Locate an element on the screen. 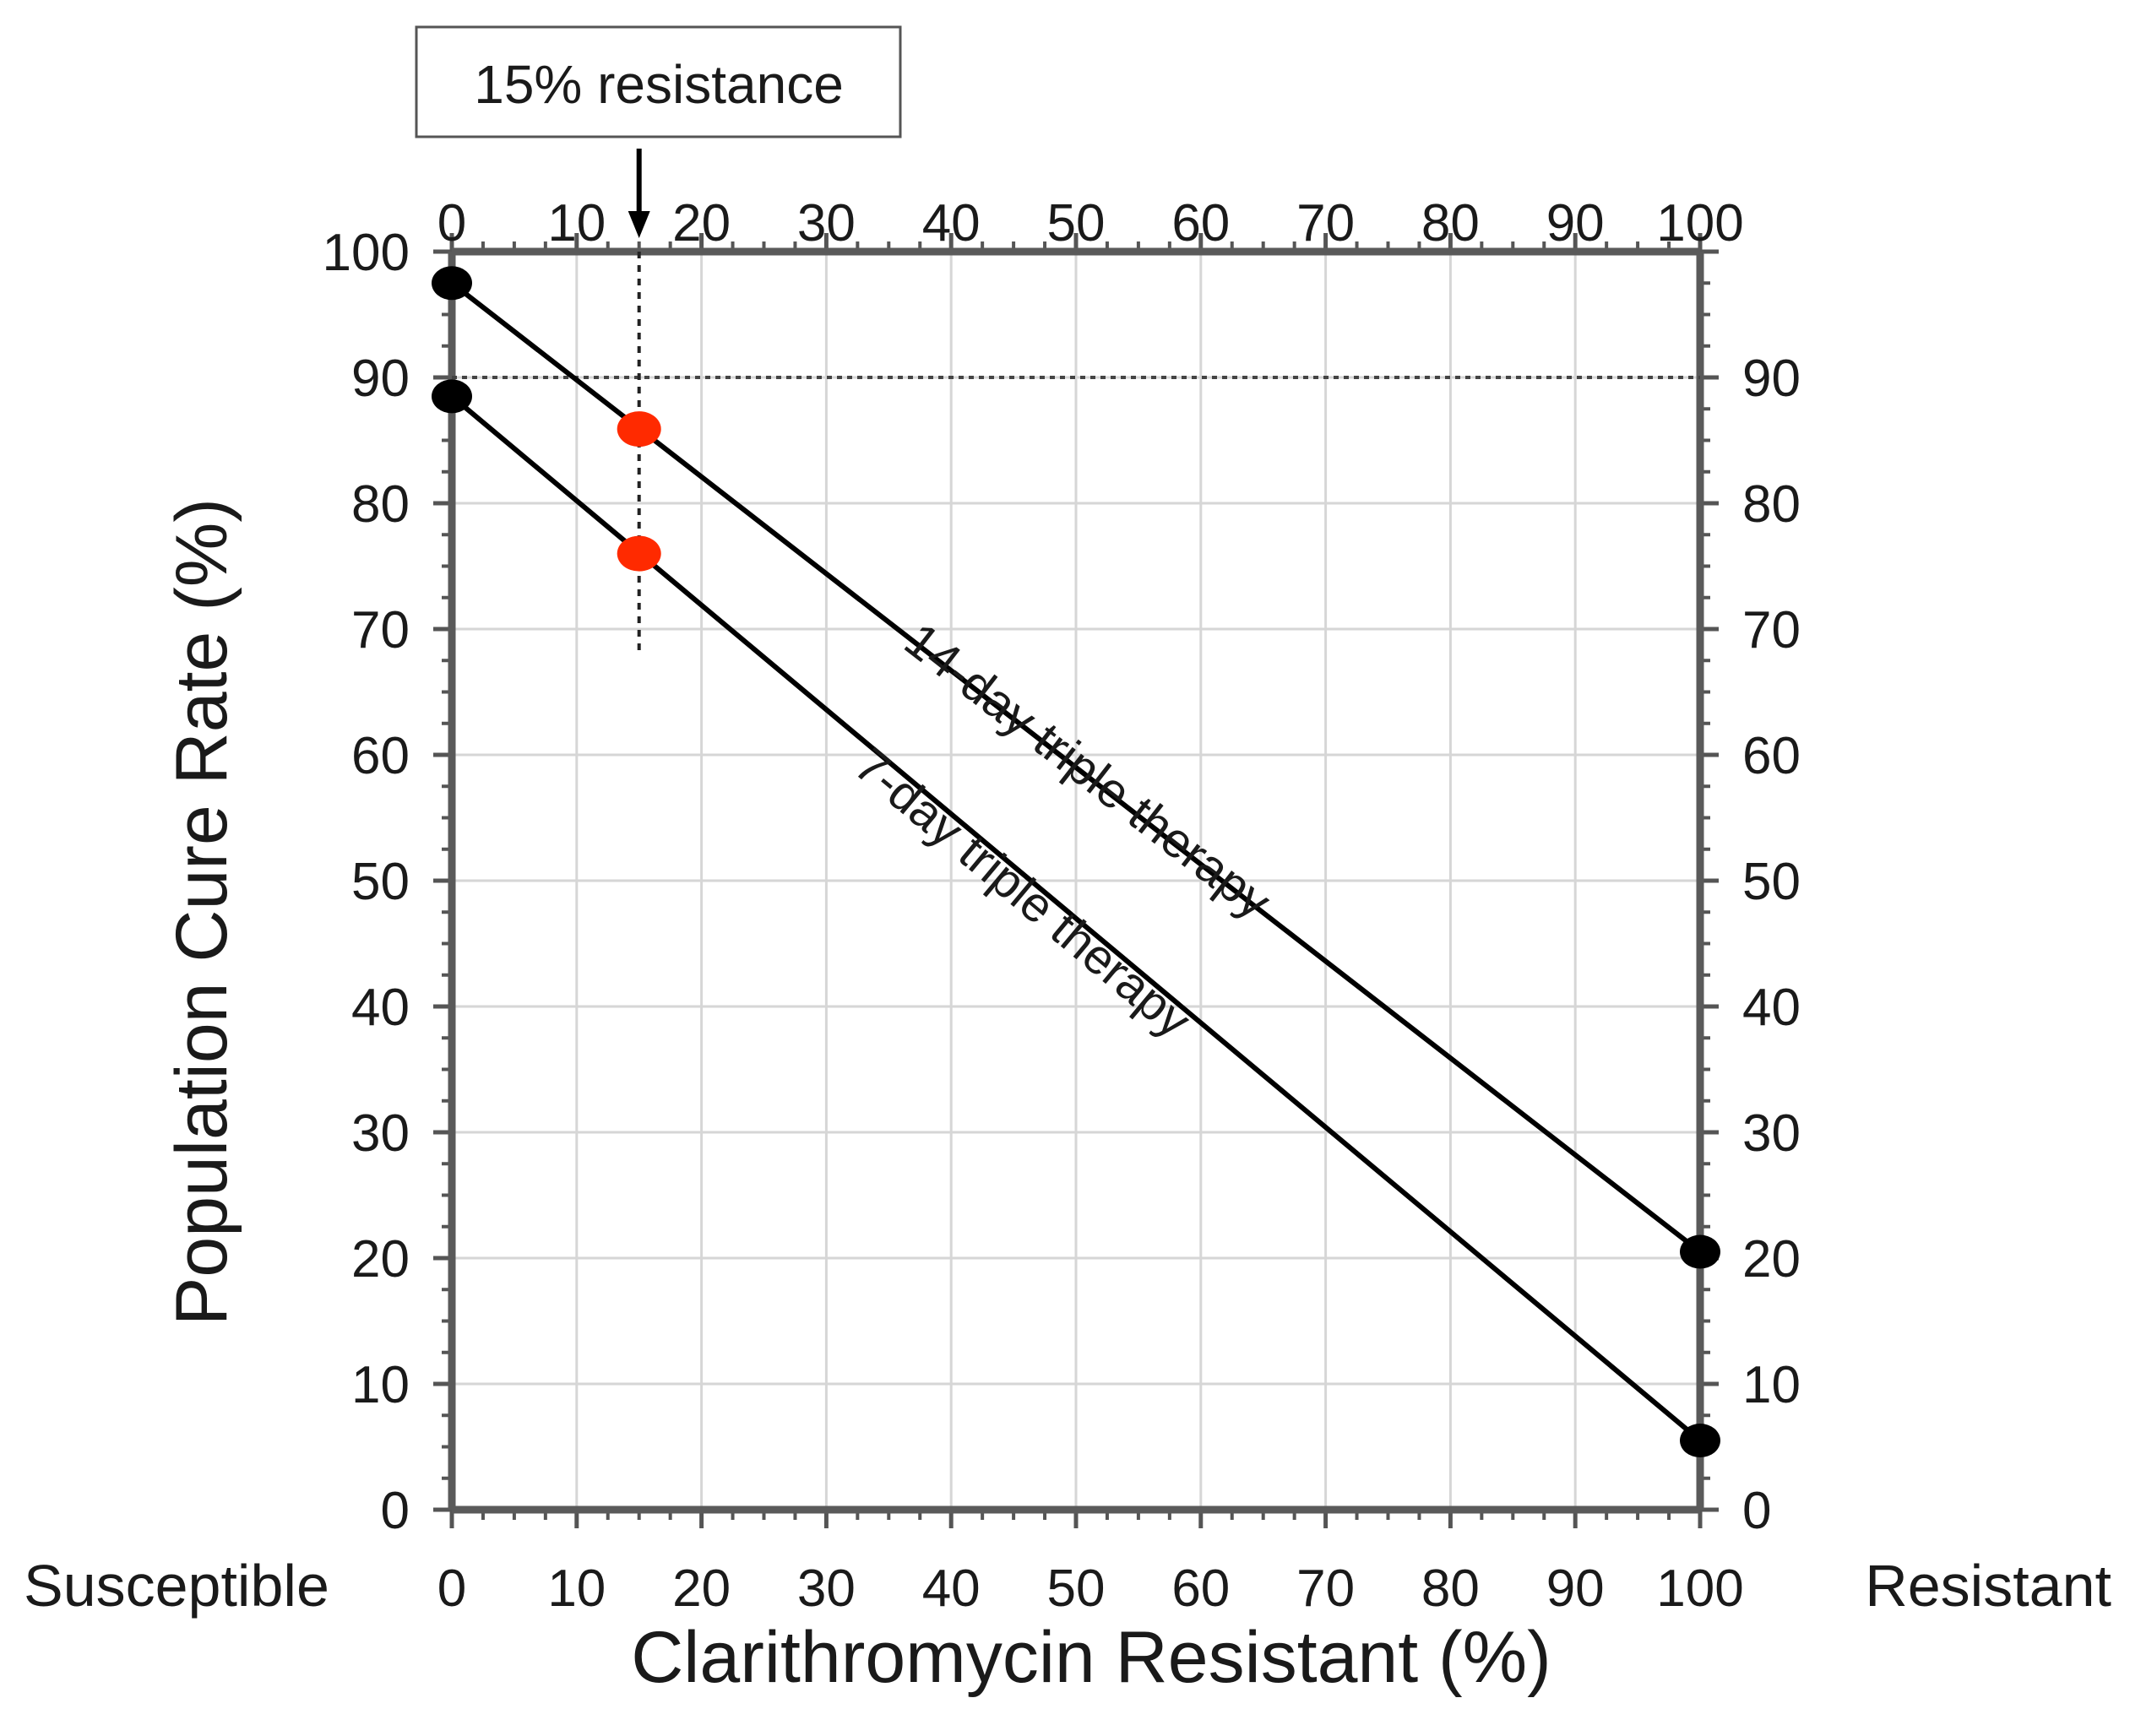  x-top-tick-label: 20 is located at coordinates (701, 223).